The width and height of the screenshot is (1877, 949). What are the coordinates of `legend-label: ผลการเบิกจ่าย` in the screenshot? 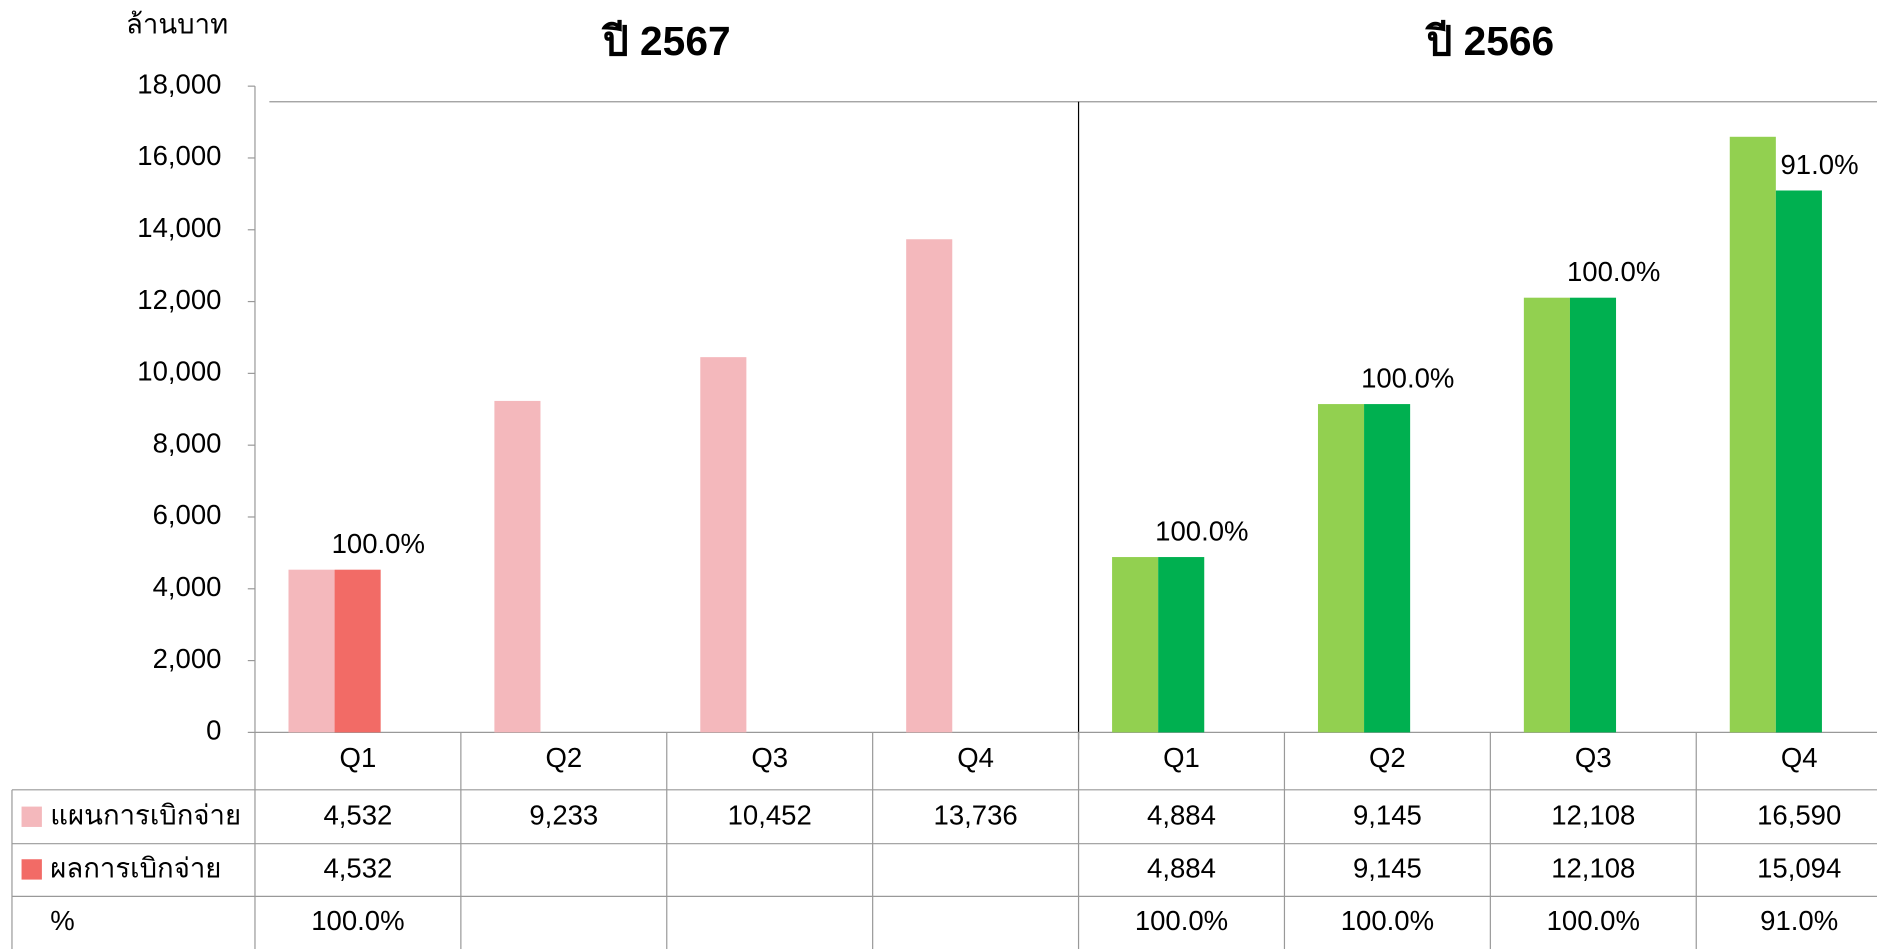 It's located at (135, 867).